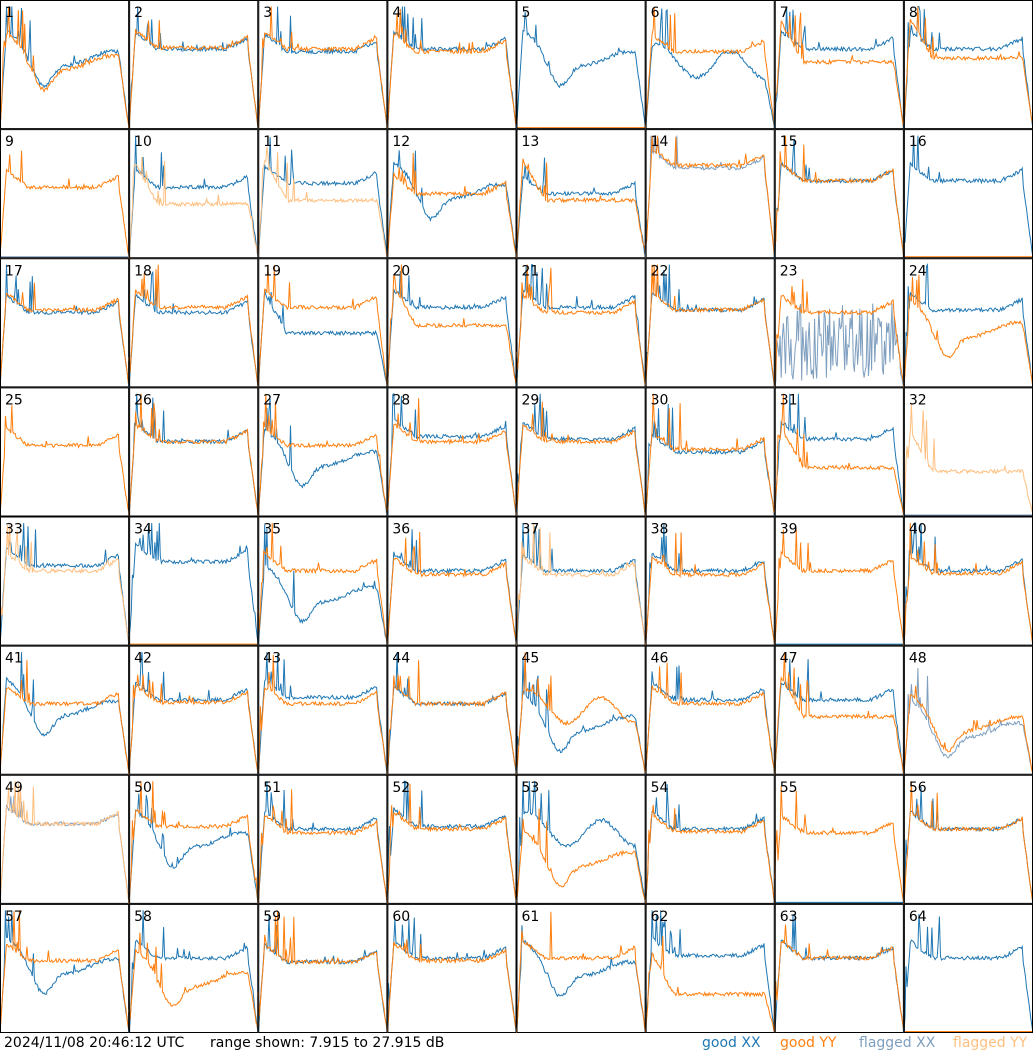 This screenshot has height=1053, width=1033. What do you see at coordinates (14, 659) in the screenshot?
I see `panel-41-label: 41` at bounding box center [14, 659].